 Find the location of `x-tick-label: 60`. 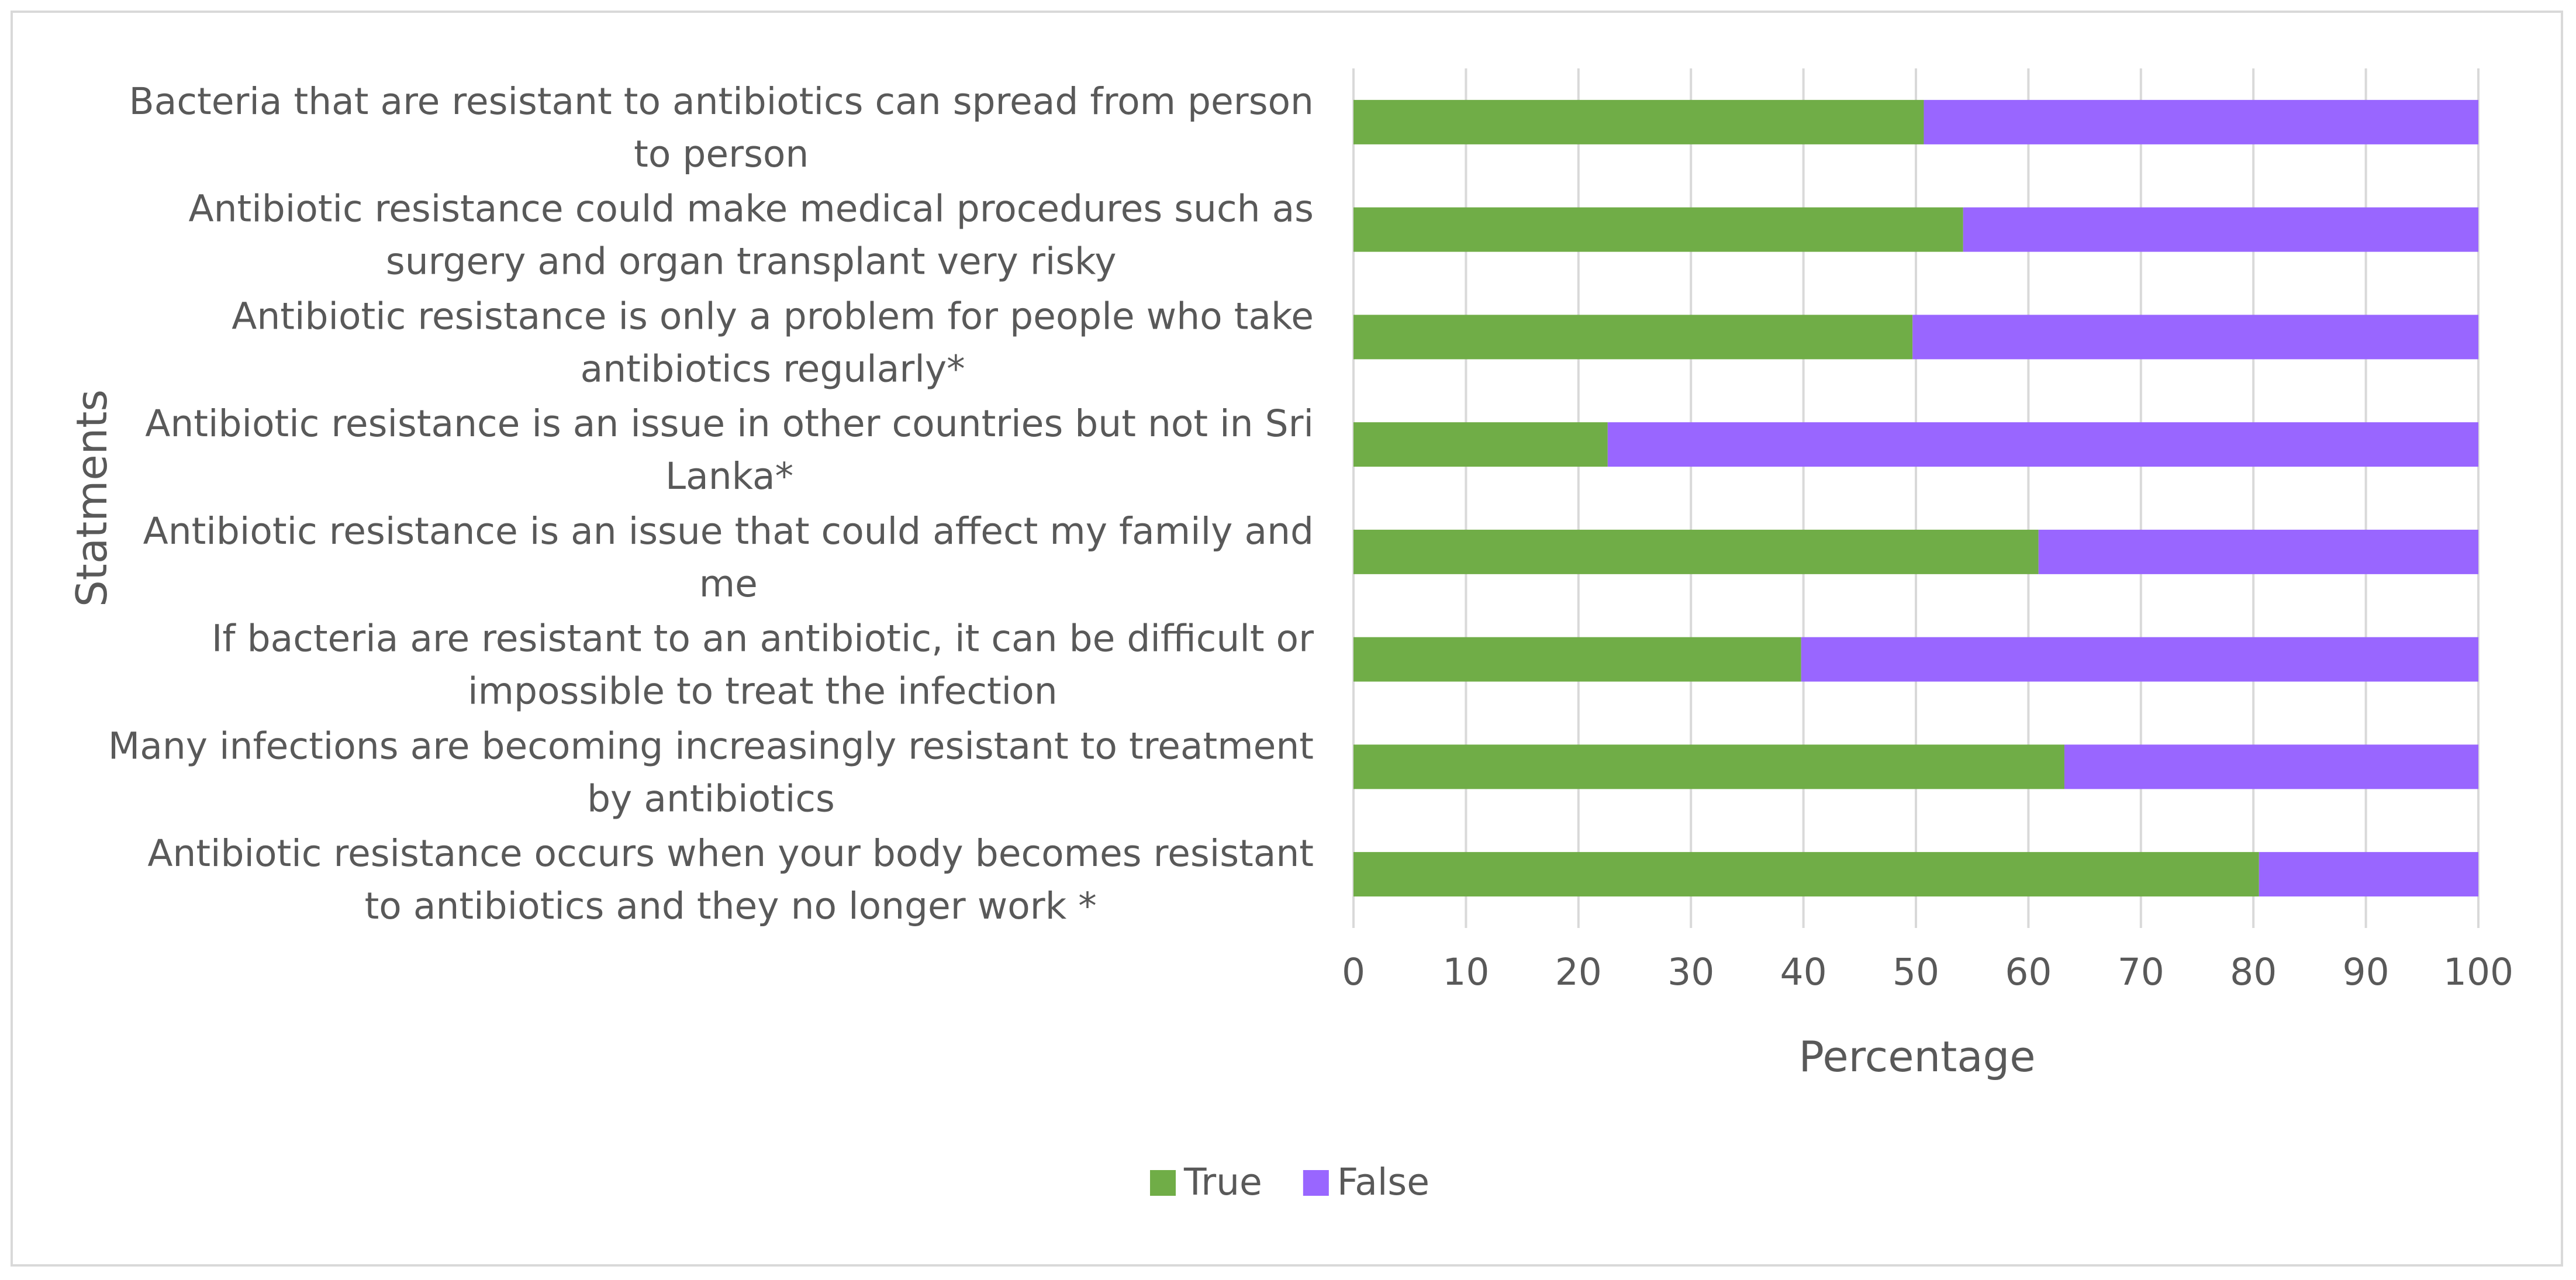

x-tick-label: 60 is located at coordinates (2029, 972).